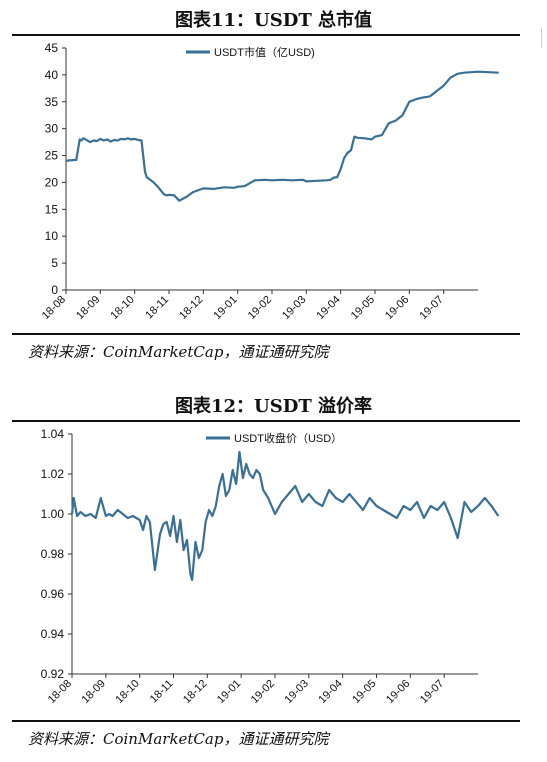 This screenshot has width=547, height=762. Describe the element at coordinates (52, 156) in the screenshot. I see `y-tick-label: 25` at that location.